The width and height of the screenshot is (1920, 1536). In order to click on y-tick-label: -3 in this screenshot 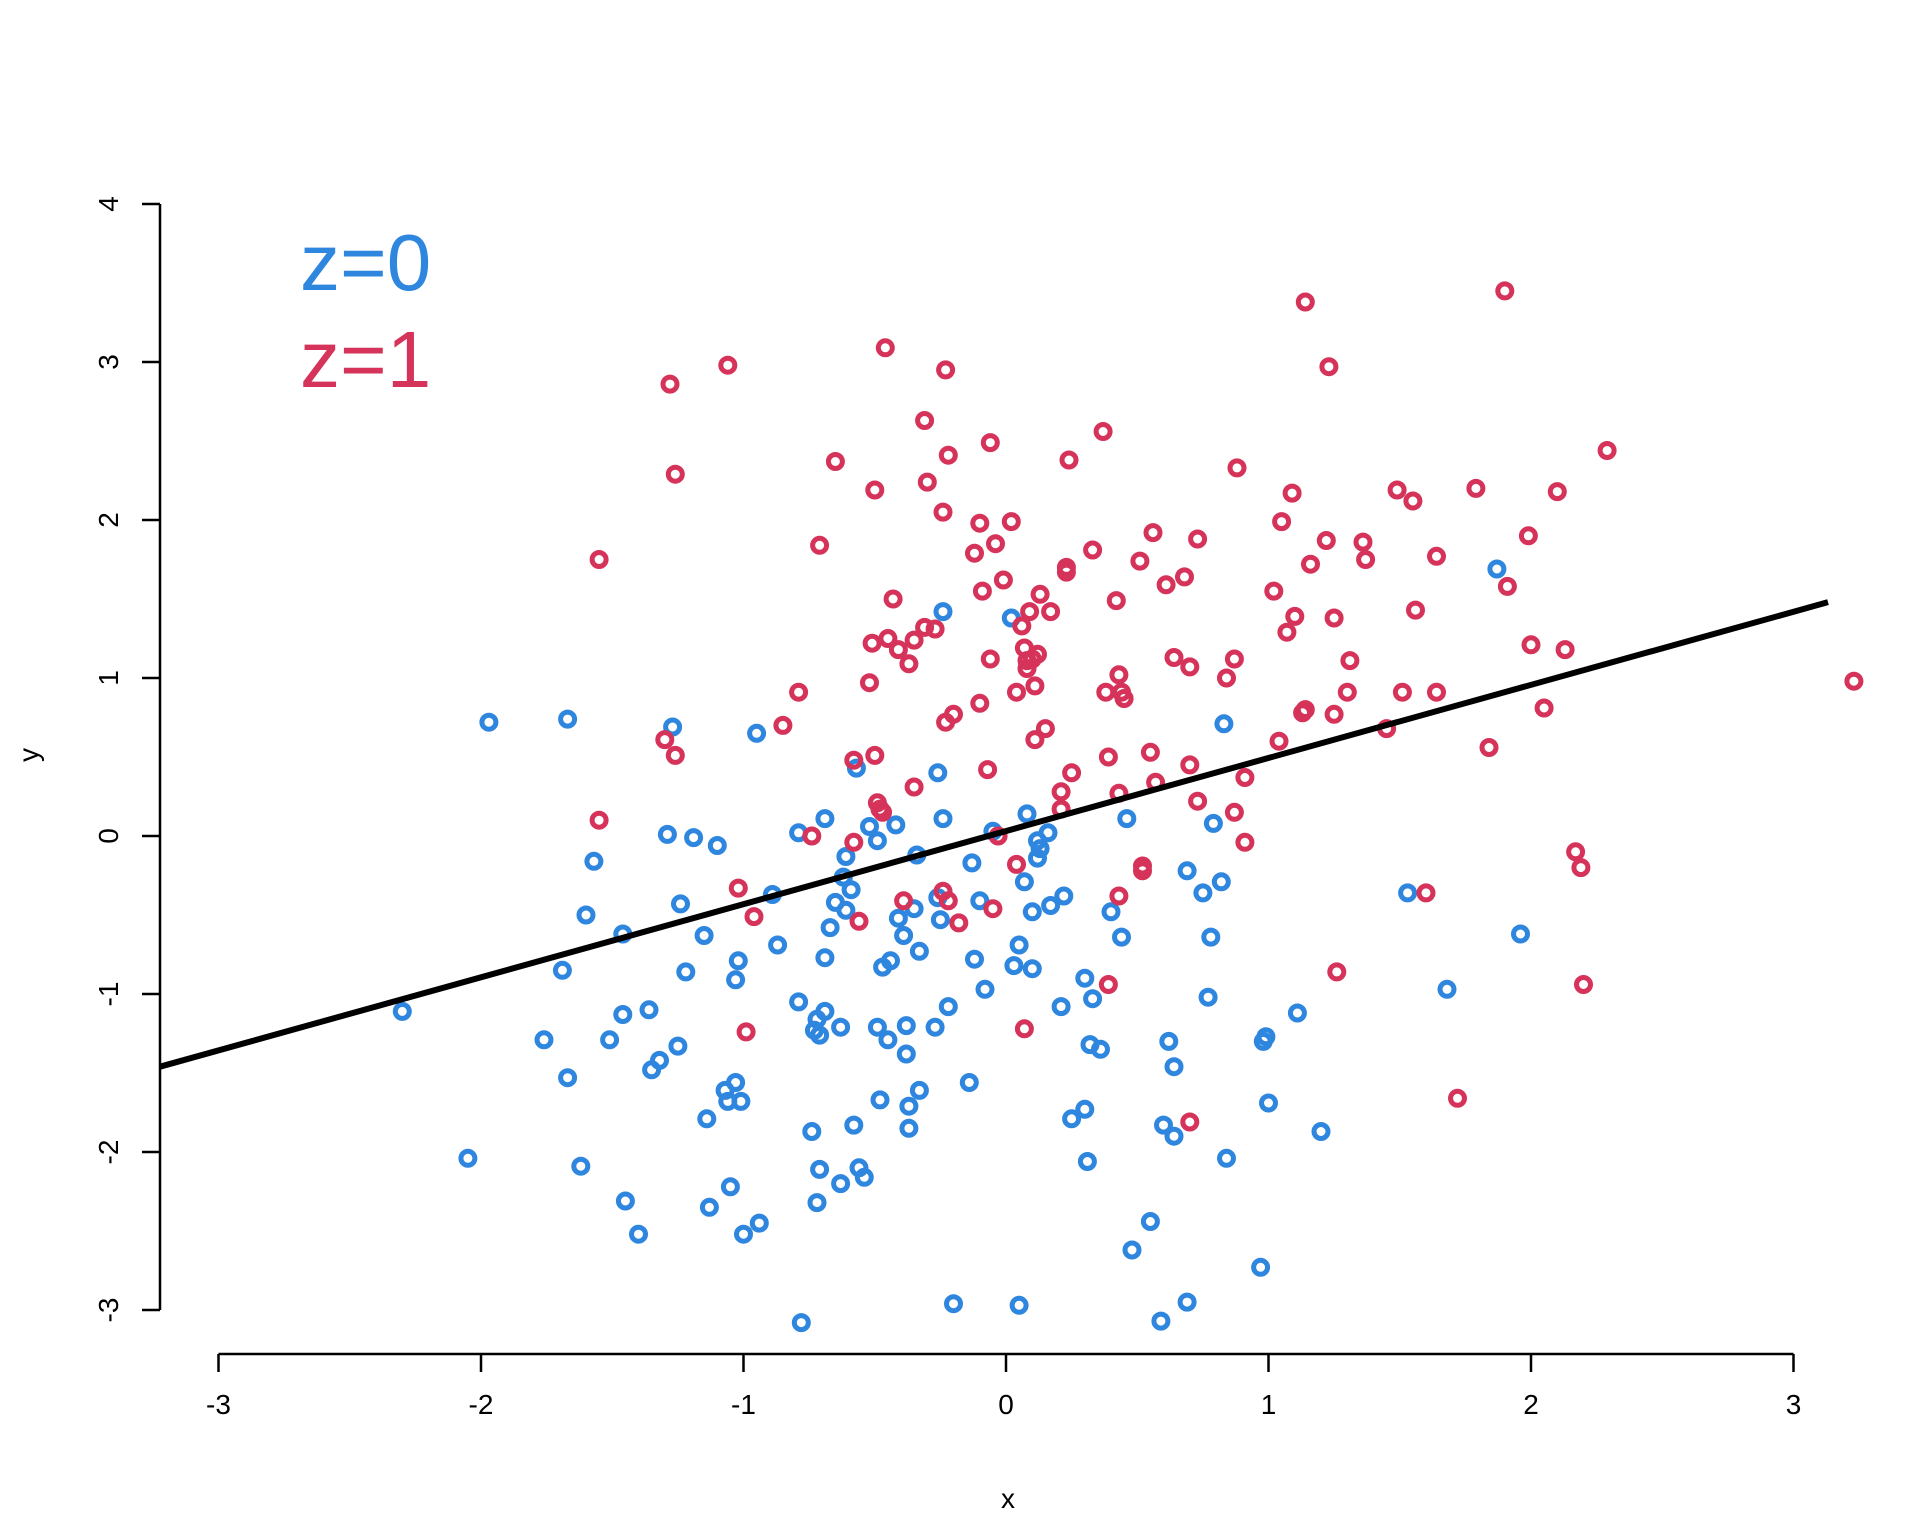, I will do `click(108, 1310)`.